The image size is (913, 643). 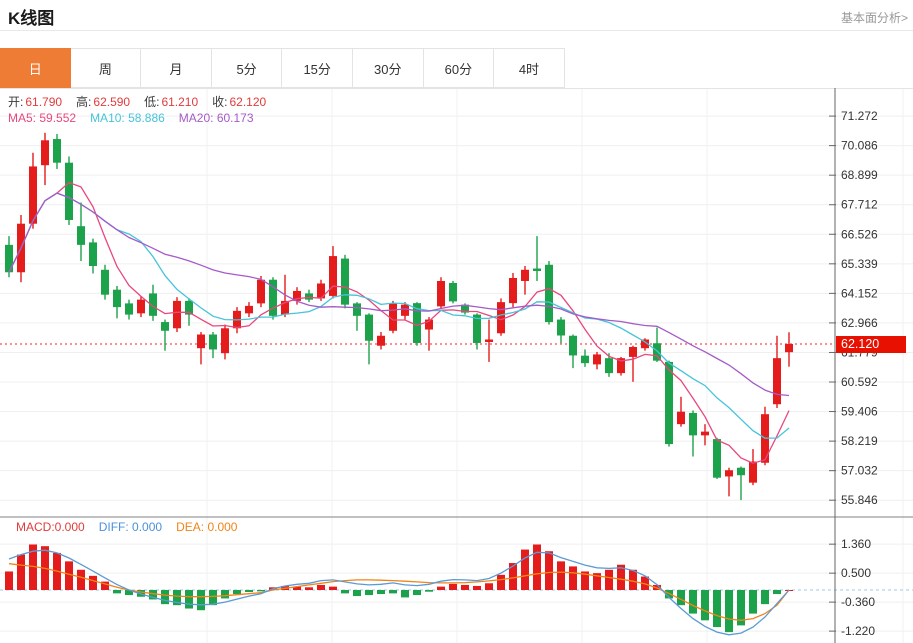 What do you see at coordinates (103, 102) in the screenshot?
I see `high-readout: 高: 62.590` at bounding box center [103, 102].